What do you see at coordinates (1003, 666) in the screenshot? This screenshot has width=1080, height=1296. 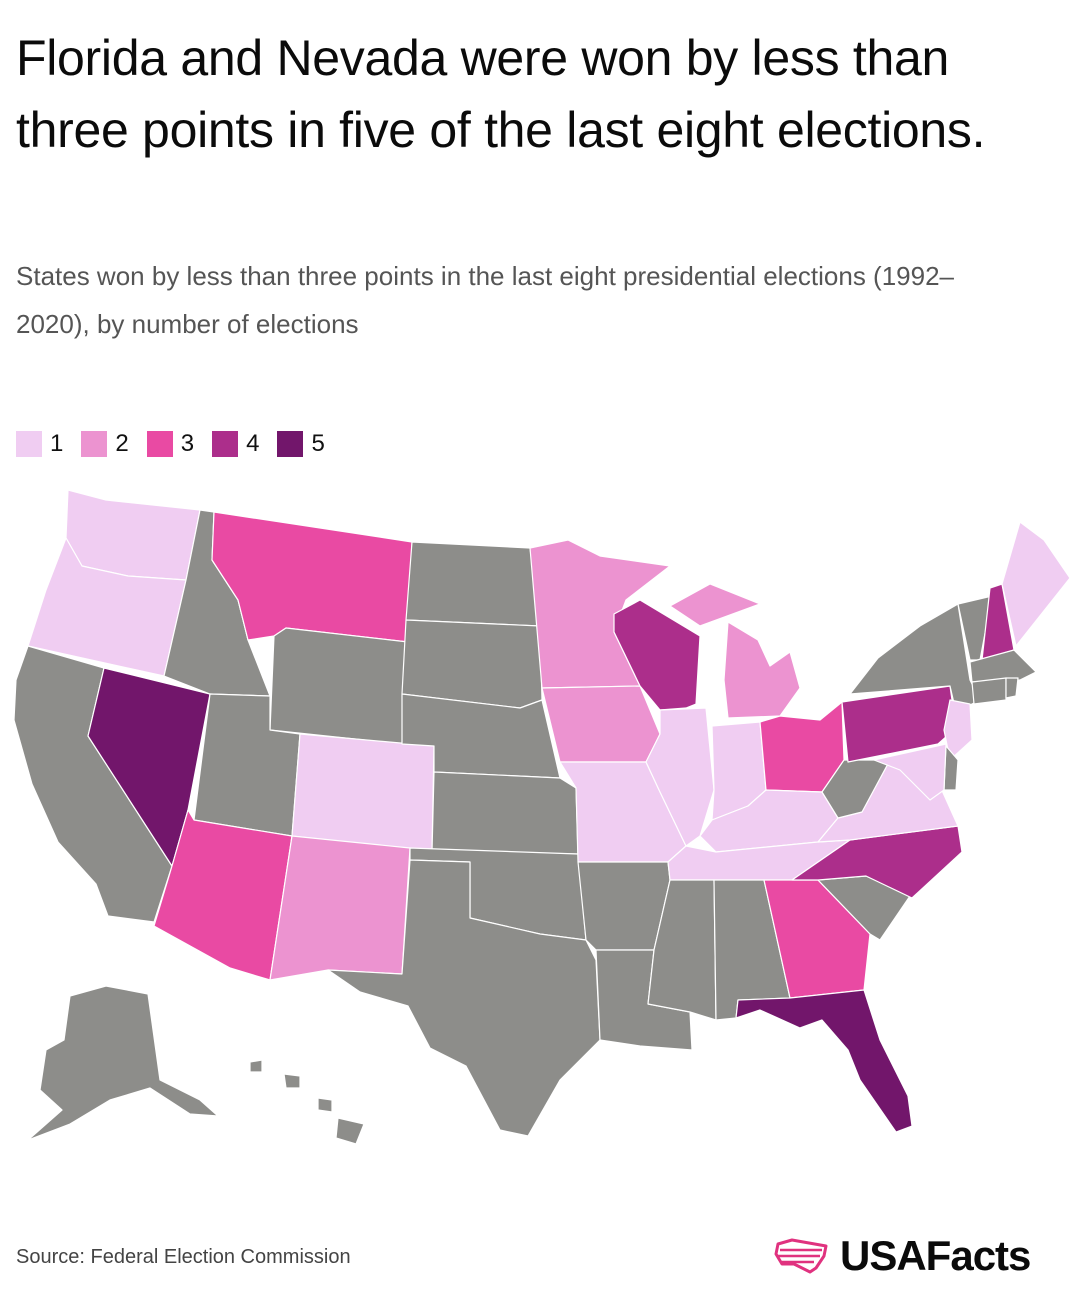 I see `state-massachusetts` at bounding box center [1003, 666].